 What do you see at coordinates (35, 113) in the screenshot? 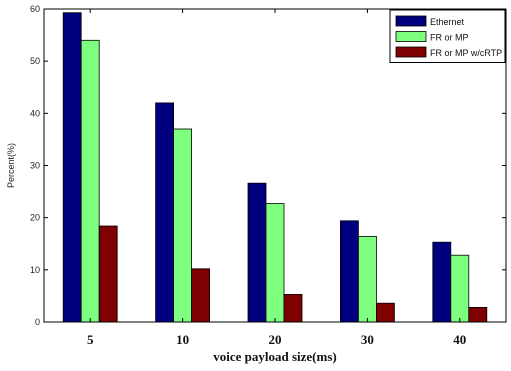
I see `y-tick-label: 40` at bounding box center [35, 113].